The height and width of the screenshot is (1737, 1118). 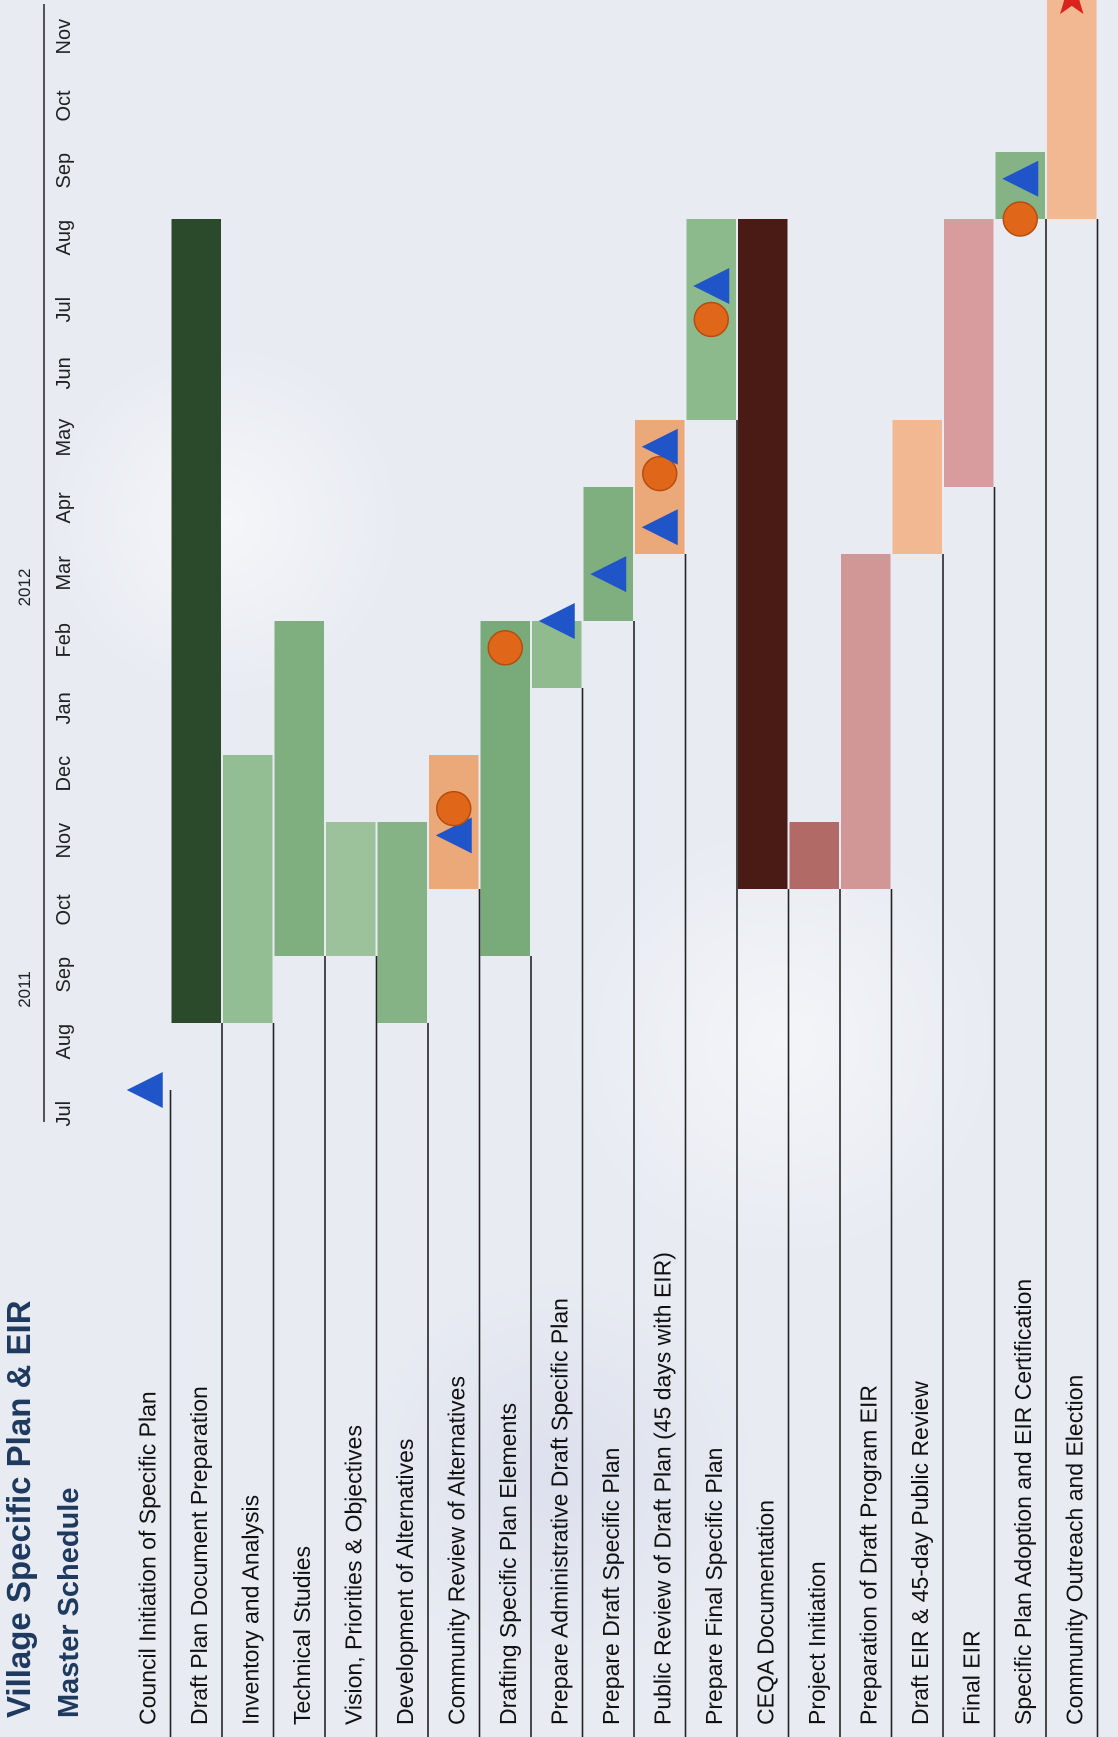 What do you see at coordinates (505, 788) in the screenshot?
I see `task-bar-drafting-specific-plan-elements` at bounding box center [505, 788].